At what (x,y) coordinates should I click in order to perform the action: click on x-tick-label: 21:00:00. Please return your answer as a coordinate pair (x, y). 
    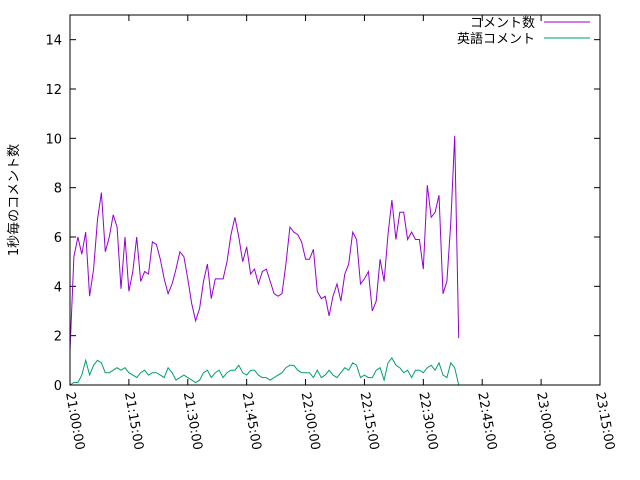
    Looking at the image, I should click on (74, 421).